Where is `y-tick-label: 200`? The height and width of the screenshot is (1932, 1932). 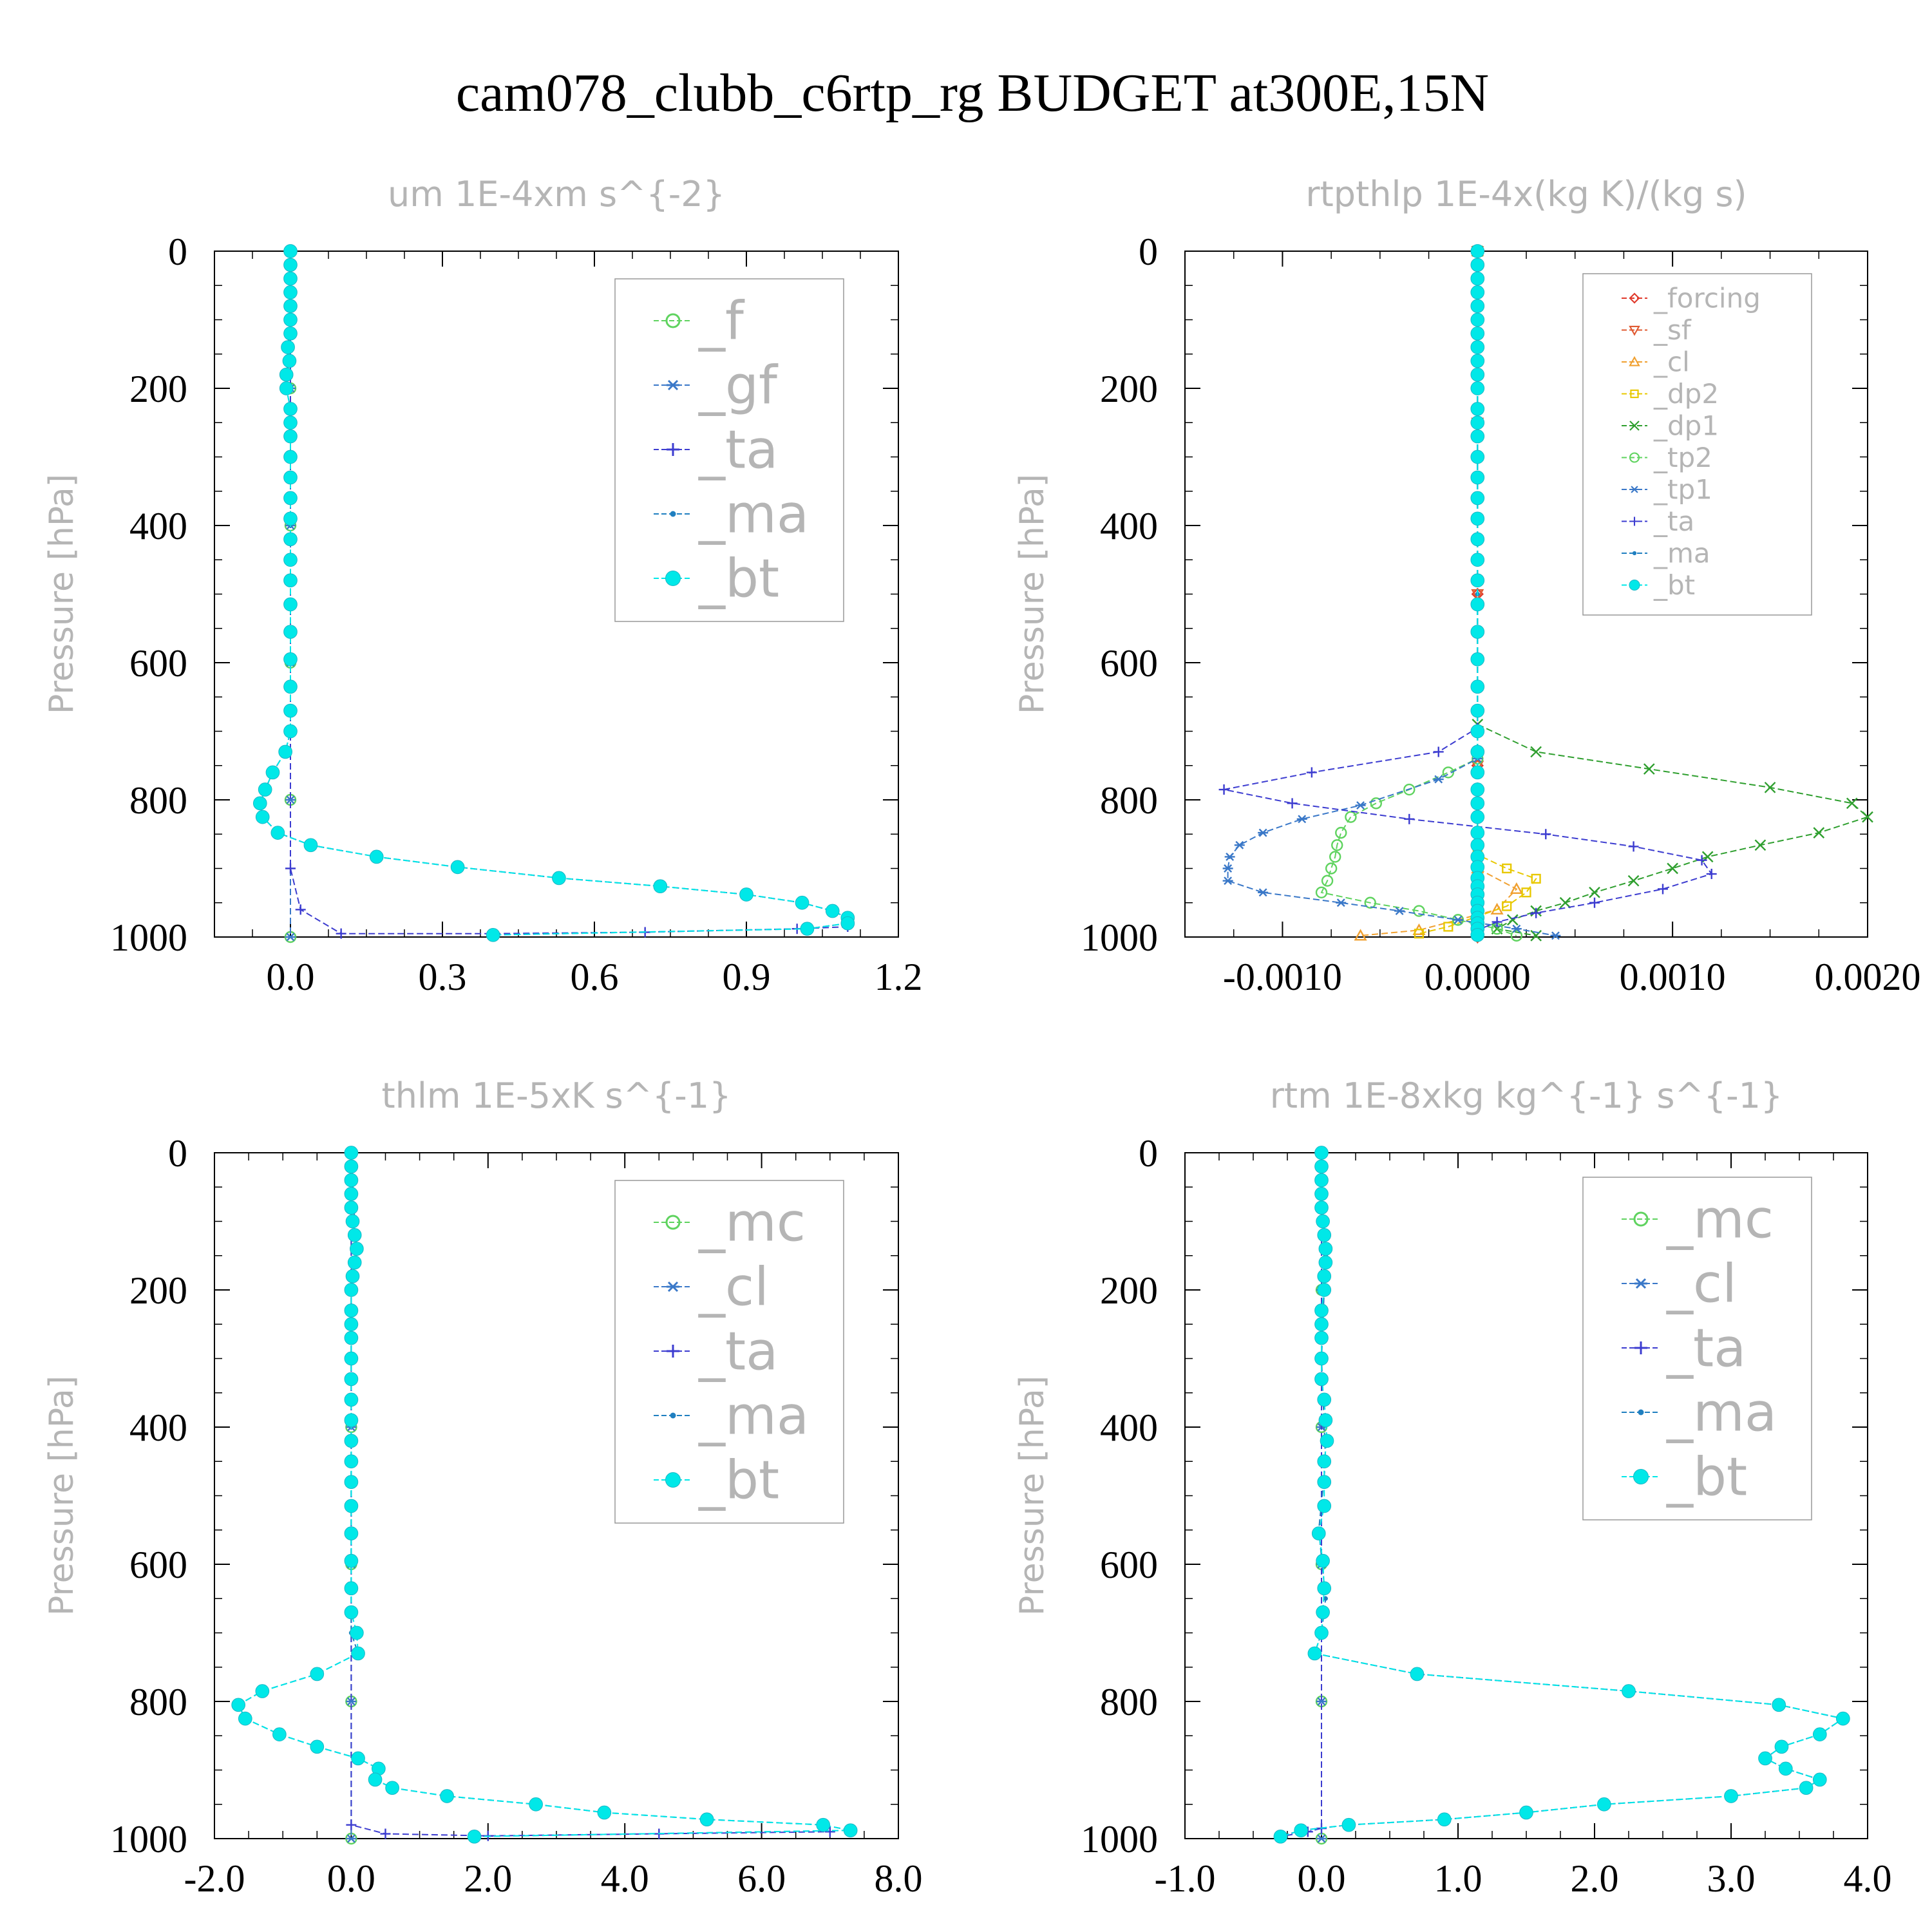
y-tick-label: 200 is located at coordinates (158, 389).